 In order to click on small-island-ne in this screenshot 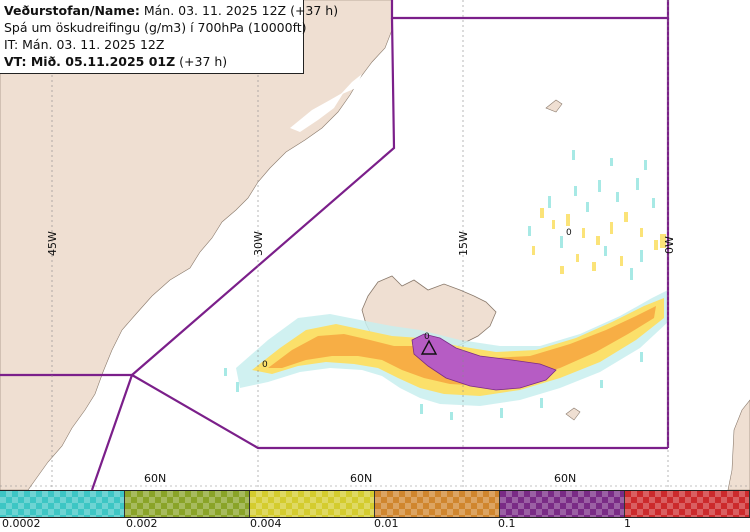, I will do `click(554, 106)`.